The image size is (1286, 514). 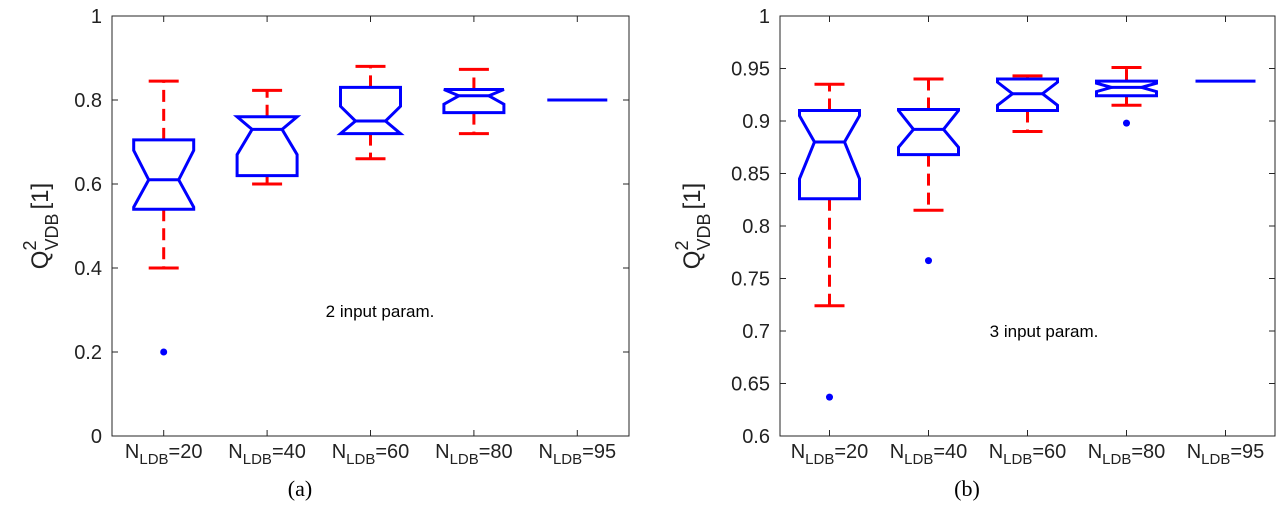 I want to click on panel-caption: (a), so click(x=300, y=488).